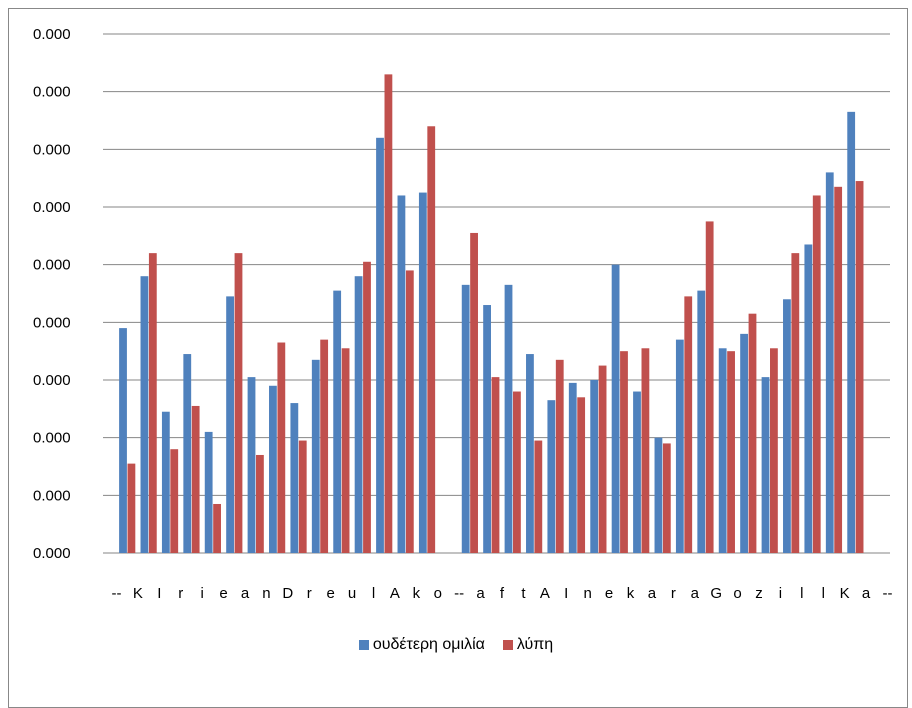 This screenshot has height=708, width=912. Describe the element at coordinates (523, 593) in the screenshot. I see `x-tick-label: t` at that location.